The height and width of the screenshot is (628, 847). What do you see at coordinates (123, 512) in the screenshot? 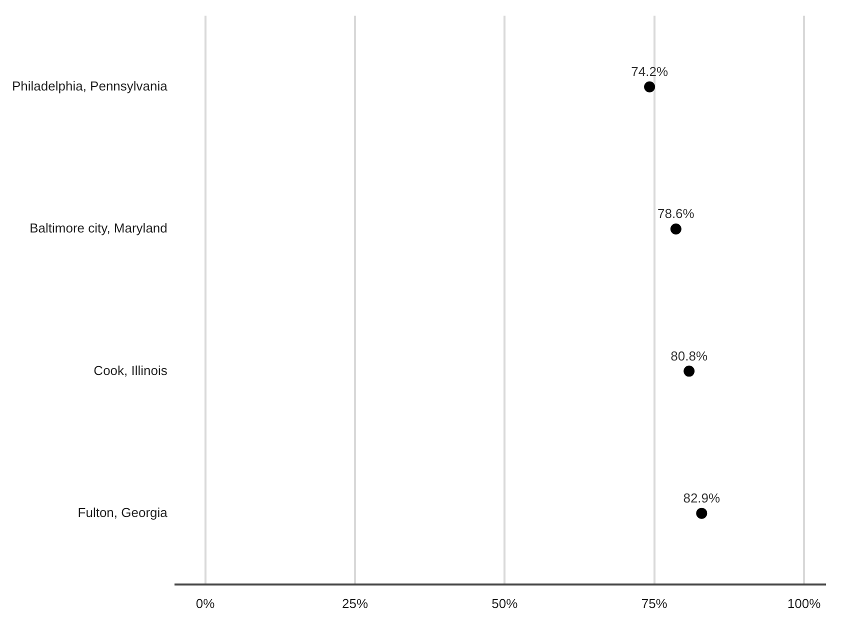
I see `y-tick-label: Fulton, Georgia` at bounding box center [123, 512].